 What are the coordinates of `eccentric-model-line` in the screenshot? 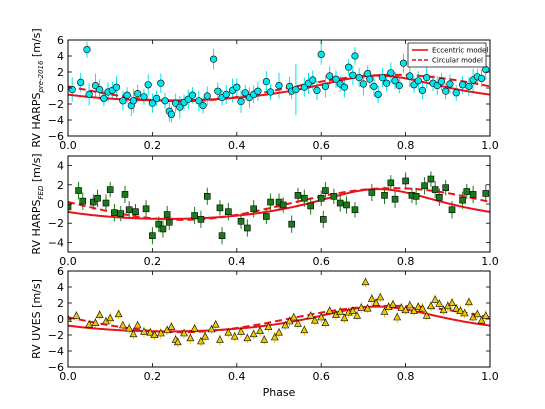 It's located at (279, 204).